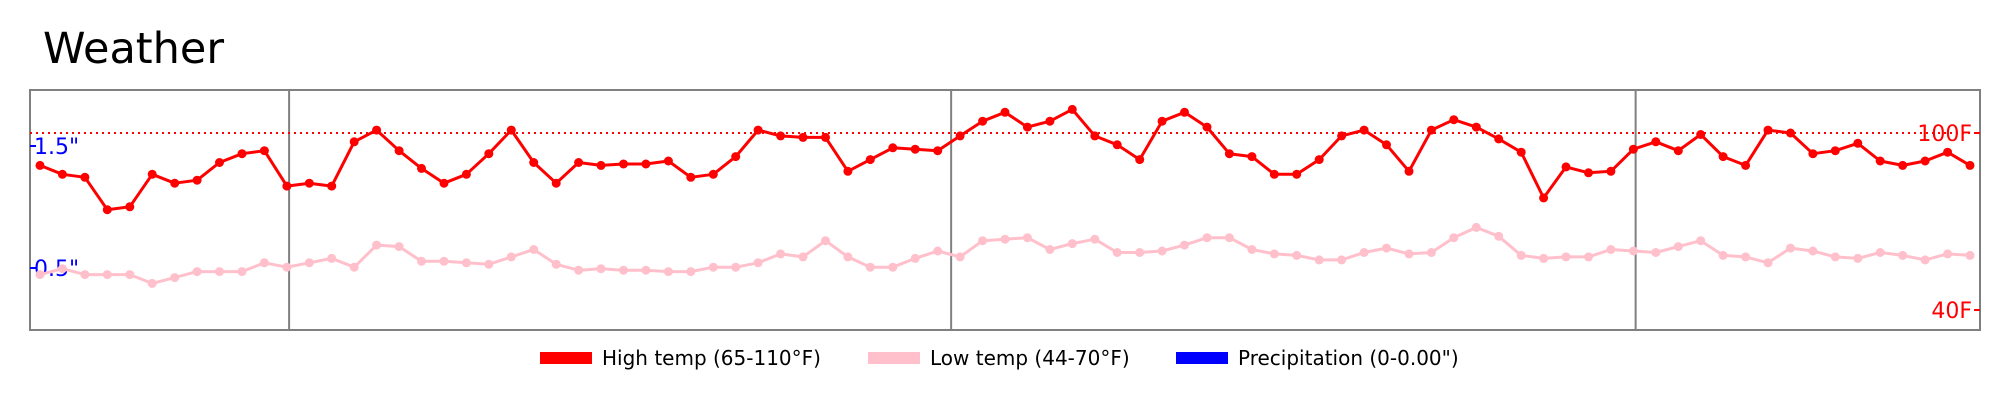 This screenshot has height=407, width=2009. I want to click on left-tick-label-1: 1.5", so click(56, 147).